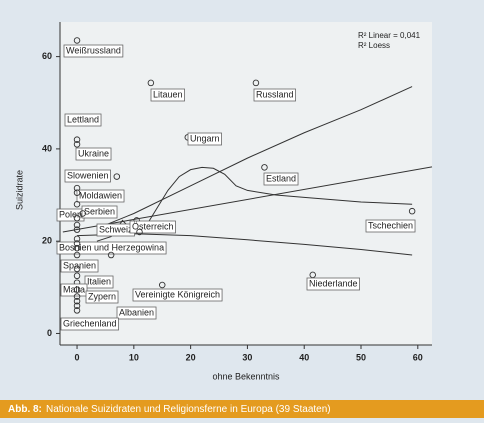  I want to click on x-tick-label: 40, so click(304, 357).